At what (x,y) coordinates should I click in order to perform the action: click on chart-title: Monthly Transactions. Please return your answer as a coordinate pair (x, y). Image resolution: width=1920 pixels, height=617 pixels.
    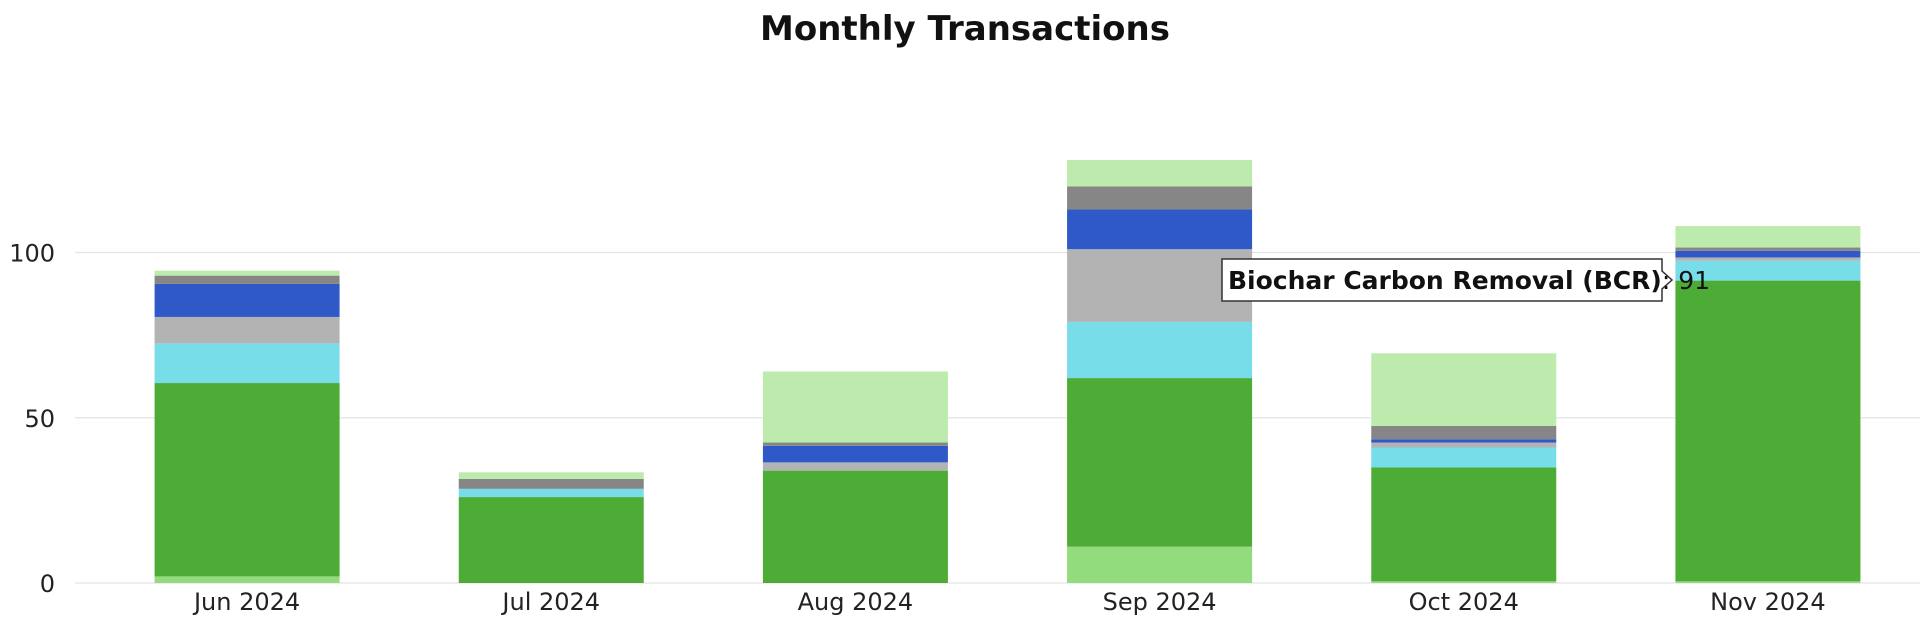
    Looking at the image, I should click on (965, 29).